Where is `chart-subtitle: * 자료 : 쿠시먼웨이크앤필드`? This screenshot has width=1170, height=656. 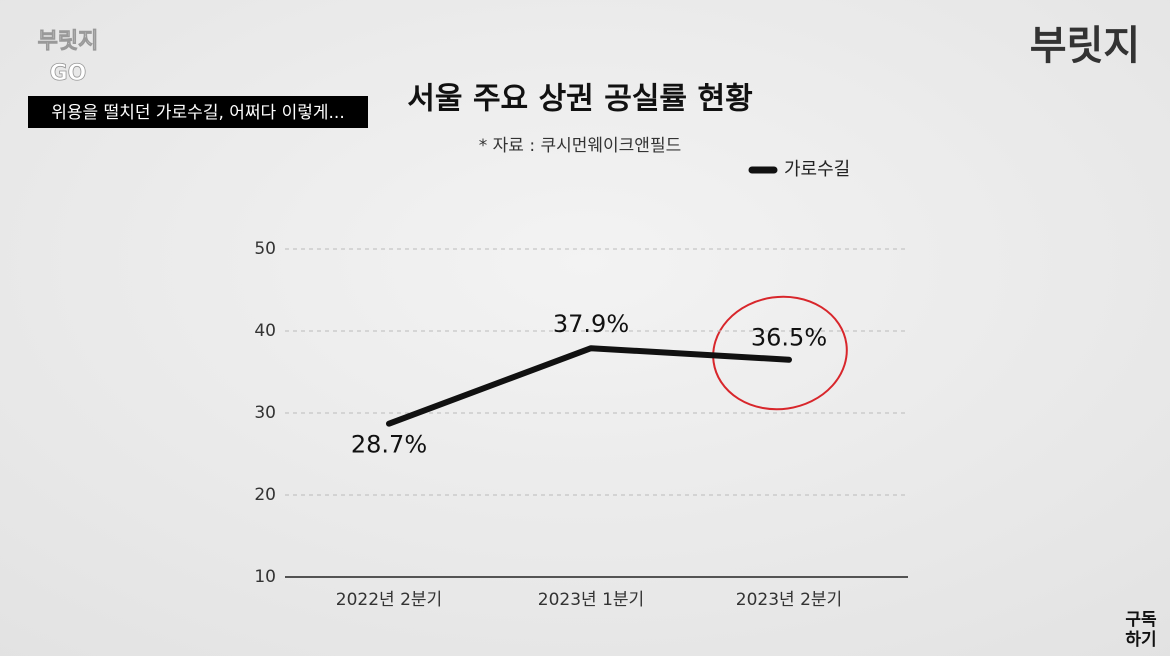
chart-subtitle: * 자료 : 쿠시먼웨이크앤필드 is located at coordinates (580, 146).